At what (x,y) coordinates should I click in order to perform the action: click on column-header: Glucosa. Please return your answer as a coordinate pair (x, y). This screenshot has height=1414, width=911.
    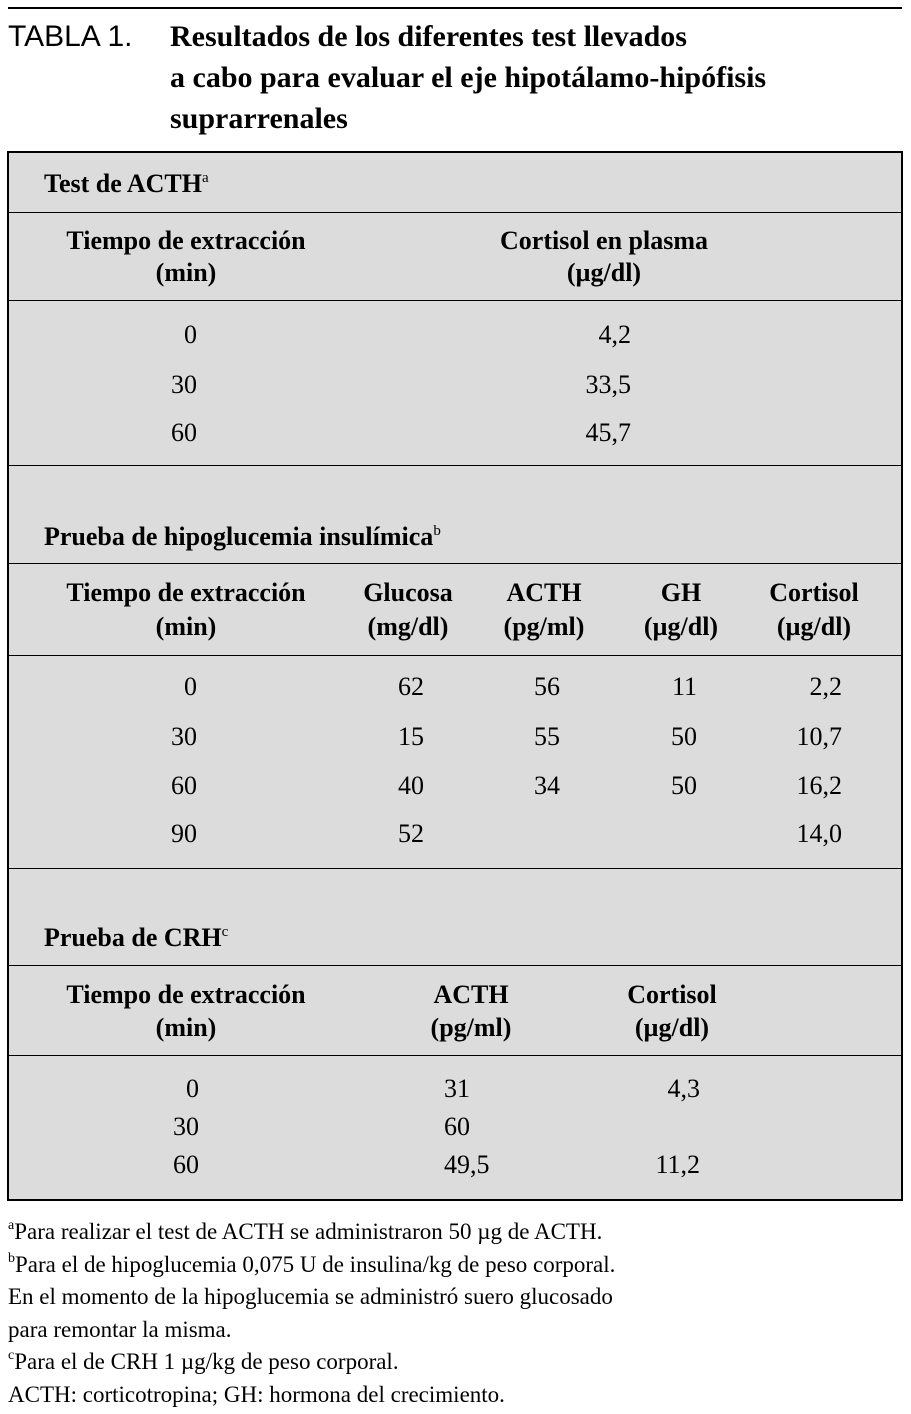
    Looking at the image, I should click on (408, 592).